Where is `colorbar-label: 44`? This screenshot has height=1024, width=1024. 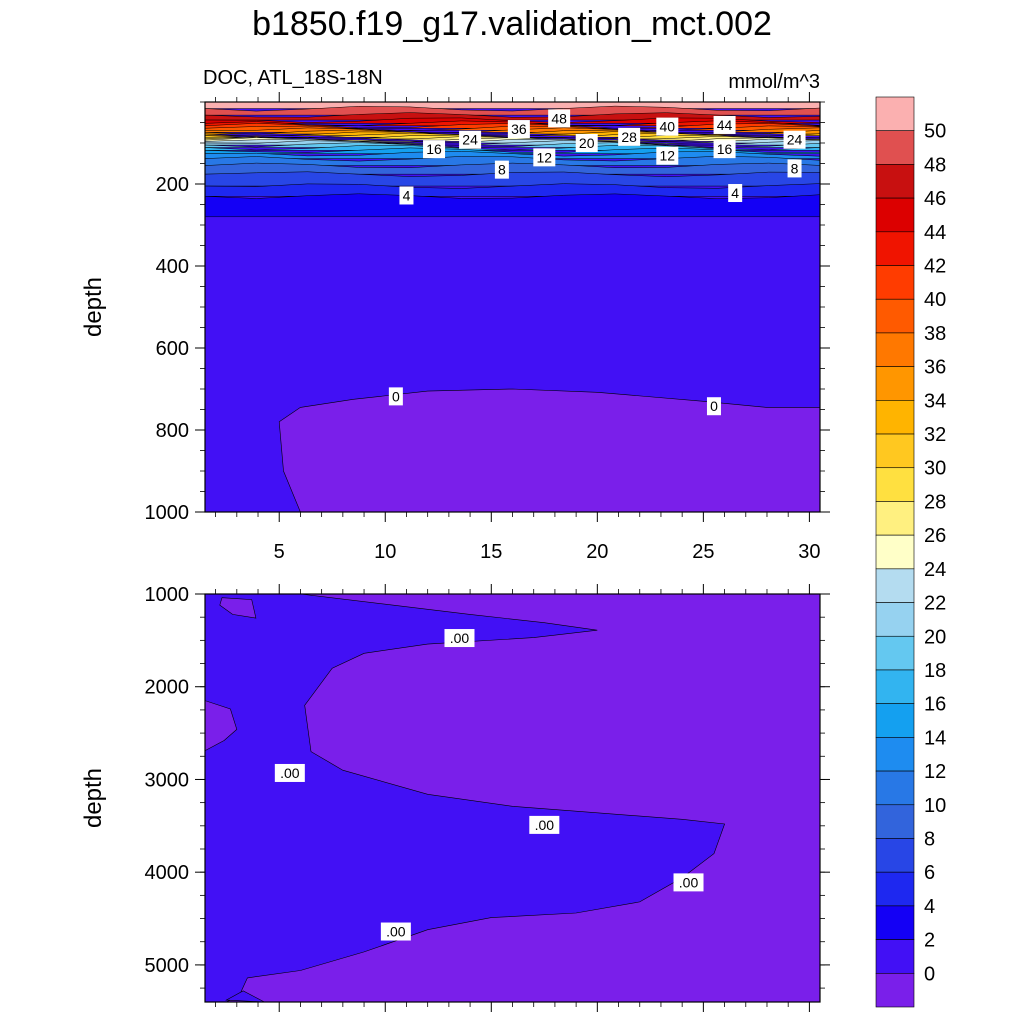 colorbar-label: 44 is located at coordinates (935, 233).